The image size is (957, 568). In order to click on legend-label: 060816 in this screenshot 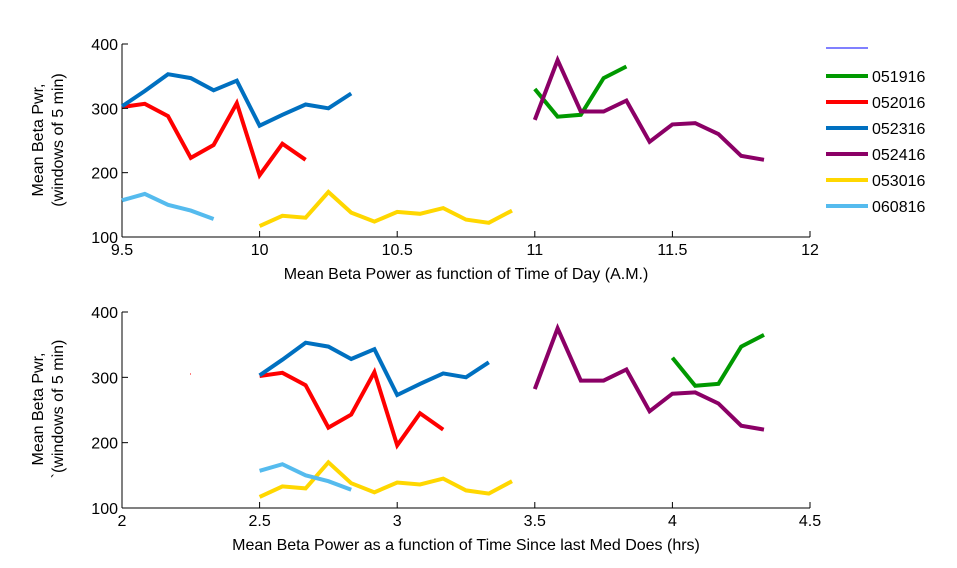, I will do `click(898, 207)`.